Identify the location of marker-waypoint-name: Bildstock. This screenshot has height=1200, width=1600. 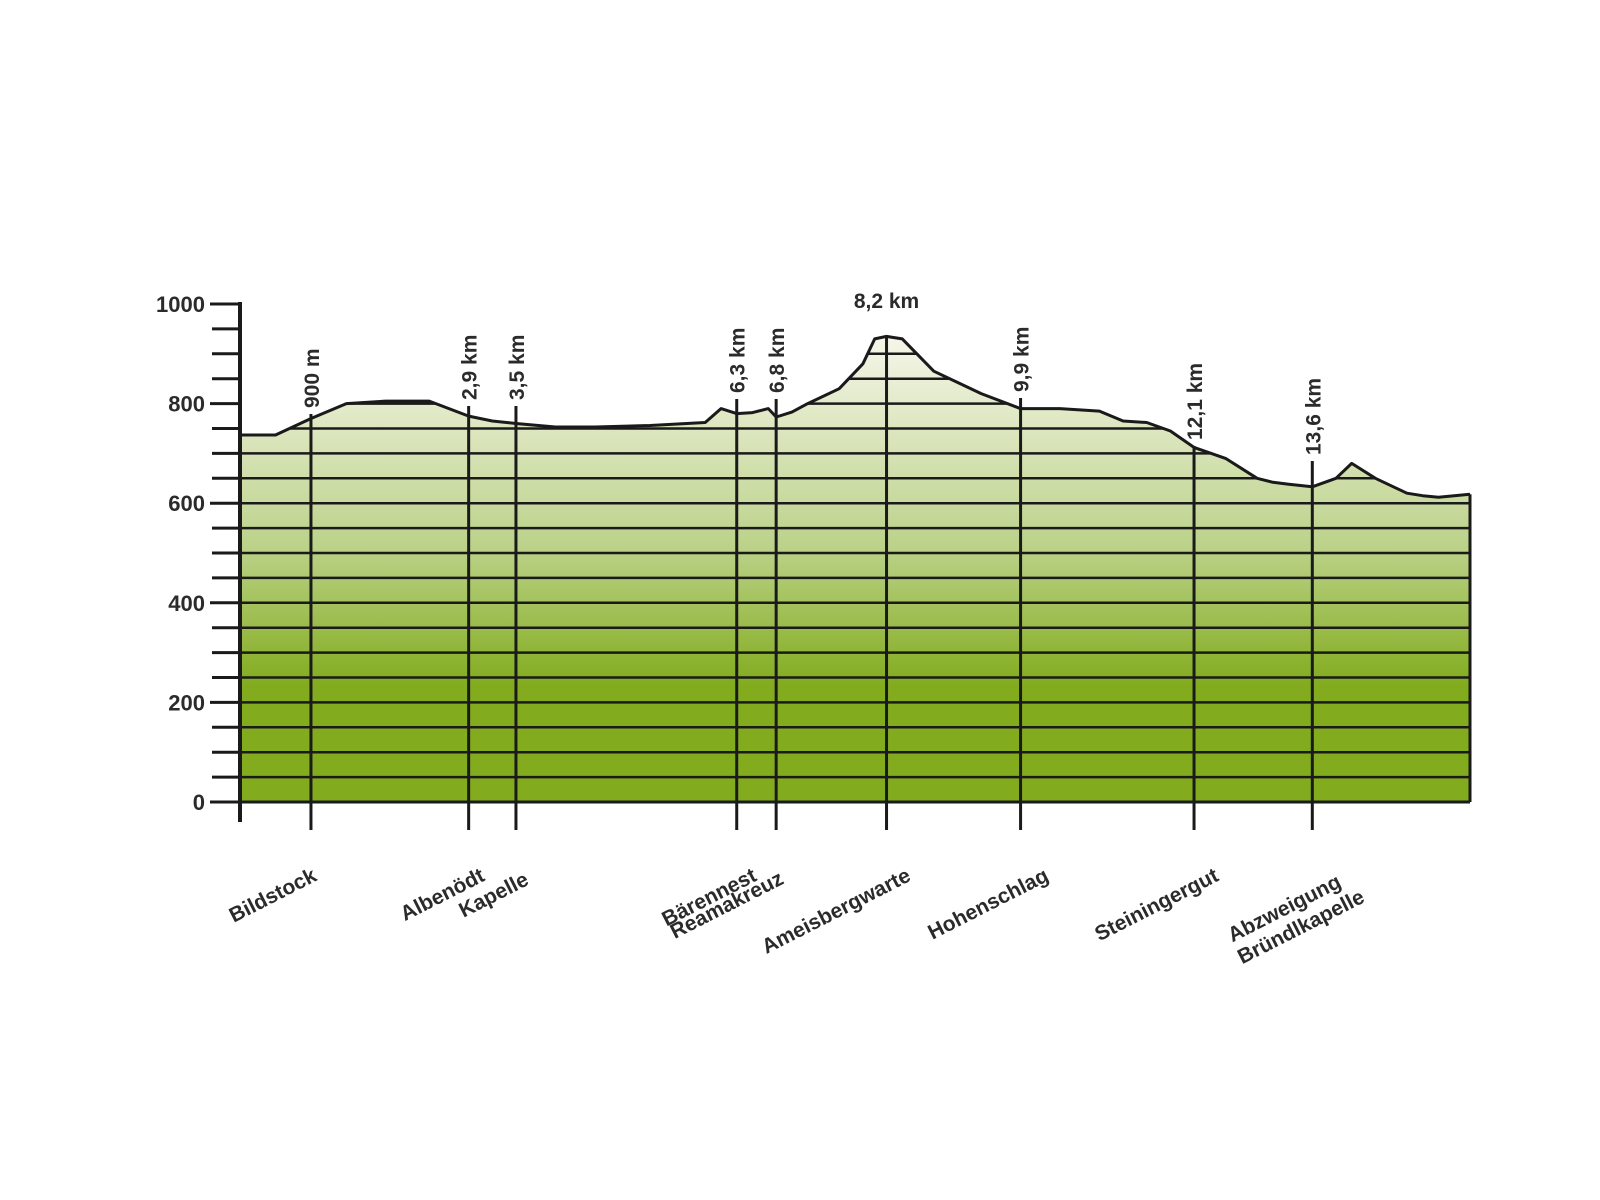
(273, 896).